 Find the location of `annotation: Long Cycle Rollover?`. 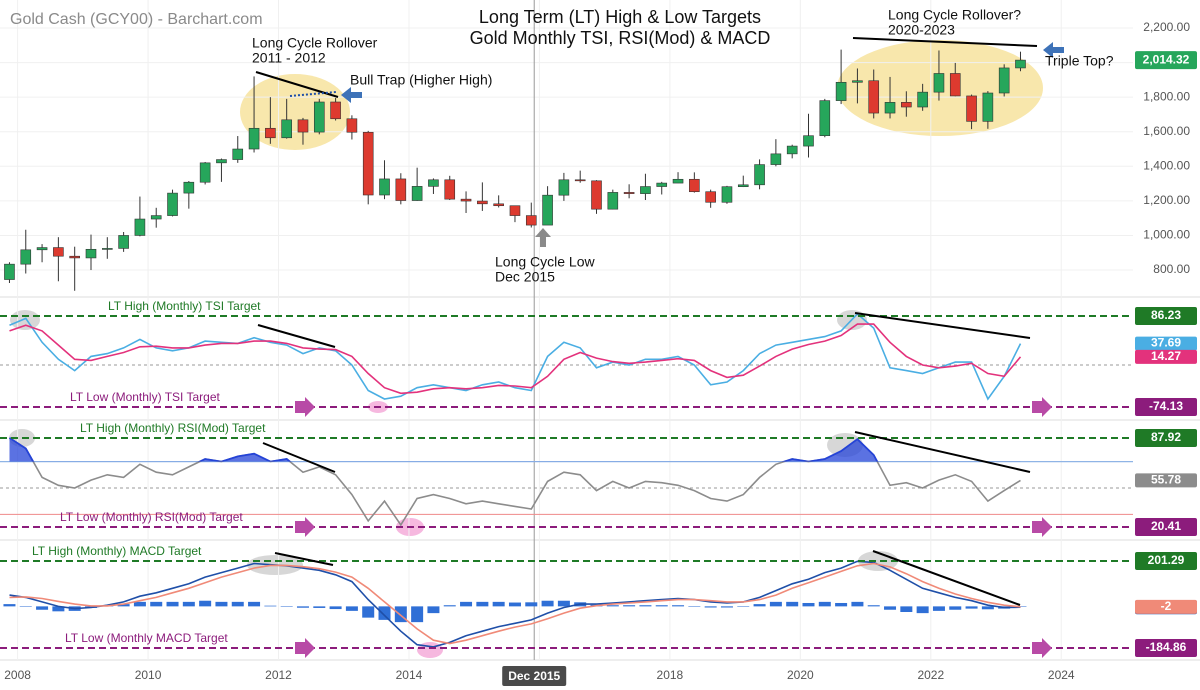

annotation: Long Cycle Rollover? is located at coordinates (954, 15).